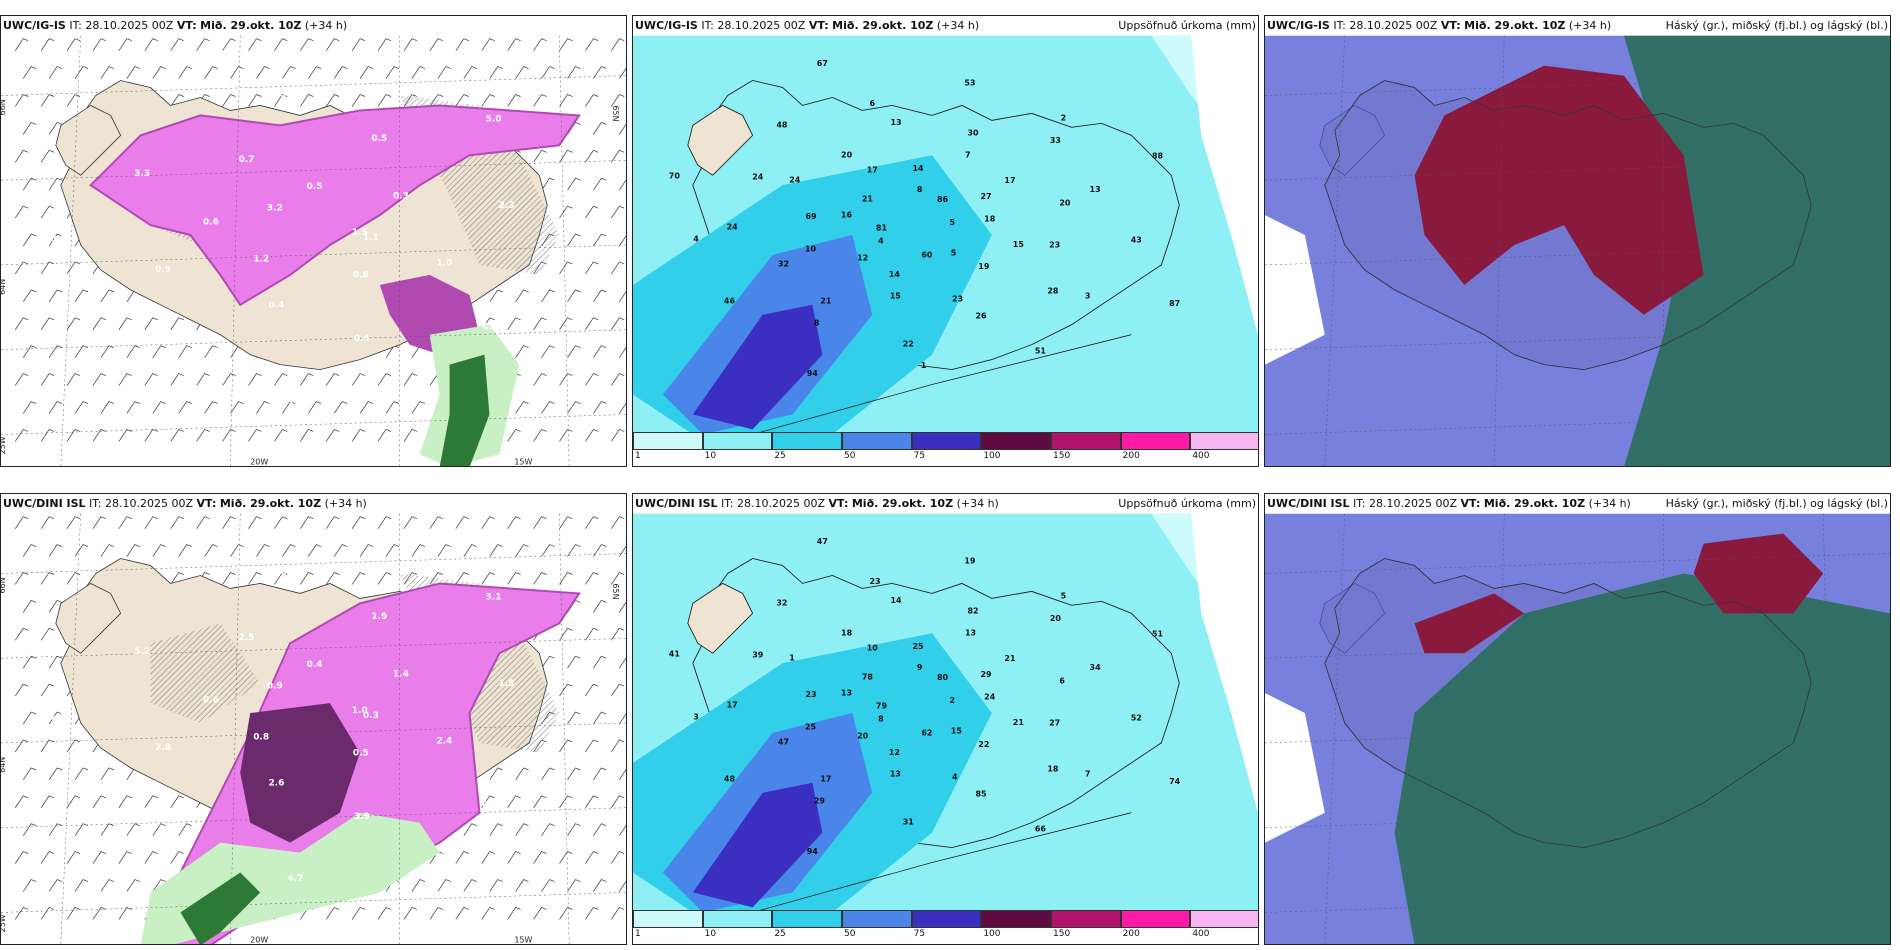 This screenshot has height=950, width=1900. Describe the element at coordinates (730, 301) in the screenshot. I see `precip-value-label: 46` at that location.